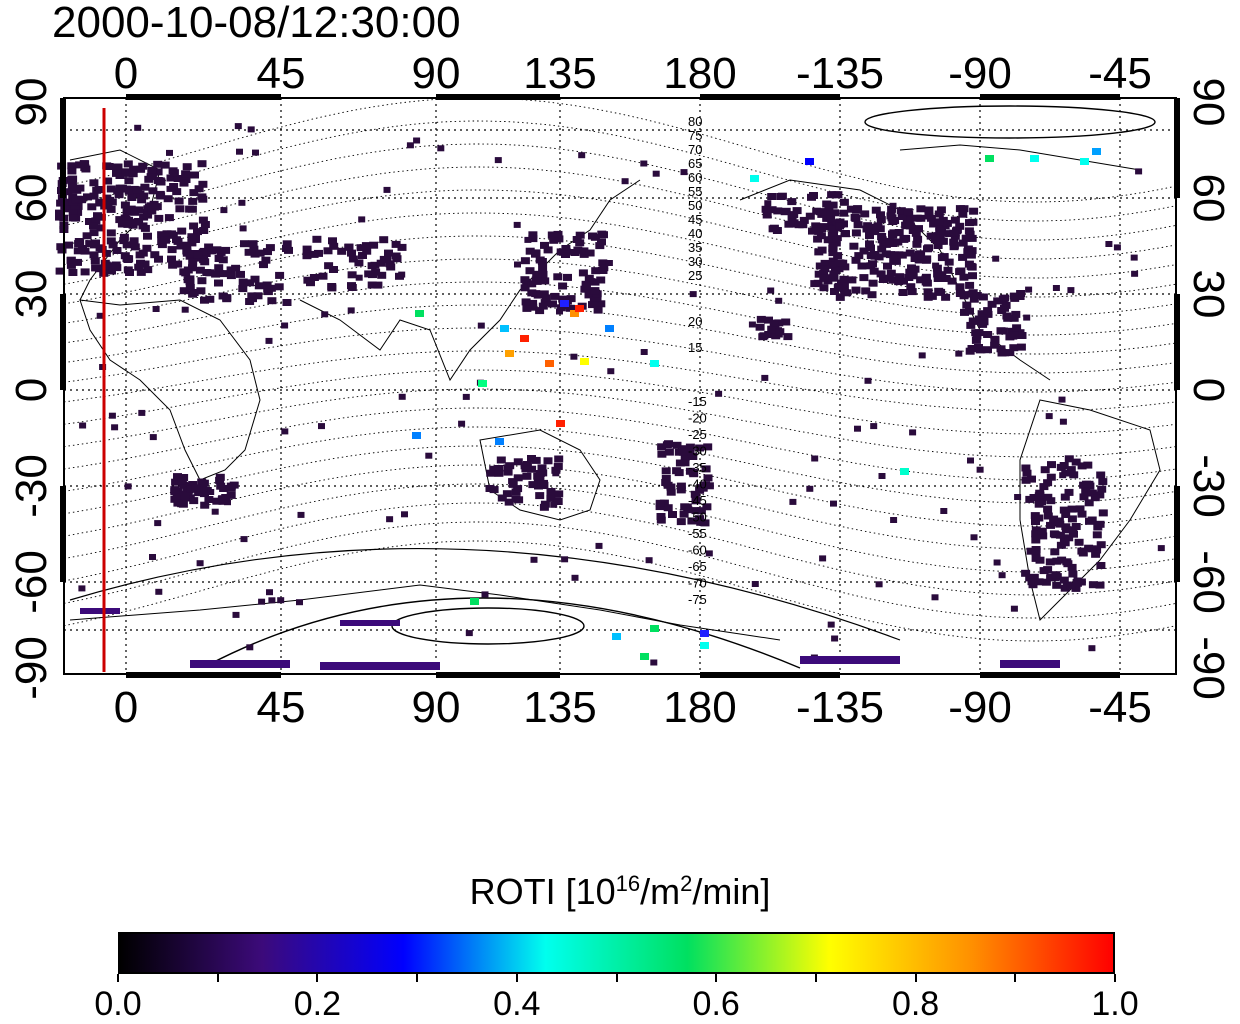  Describe the element at coordinates (695, 191) in the screenshot. I see `contour-label-north: 55` at that location.